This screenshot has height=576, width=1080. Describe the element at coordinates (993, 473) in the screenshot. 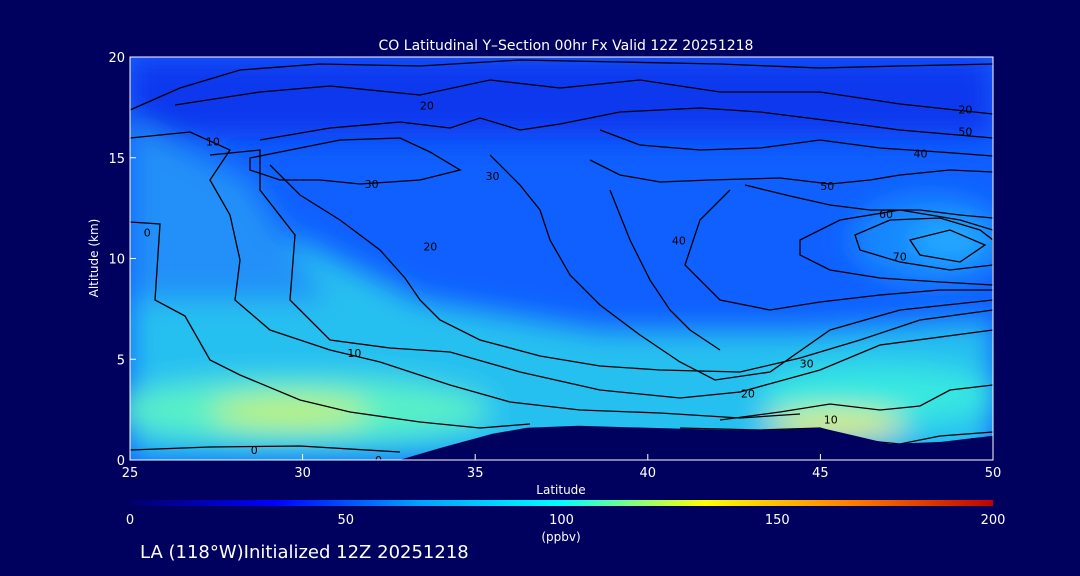

I see `x-tick-label: 50` at that location.